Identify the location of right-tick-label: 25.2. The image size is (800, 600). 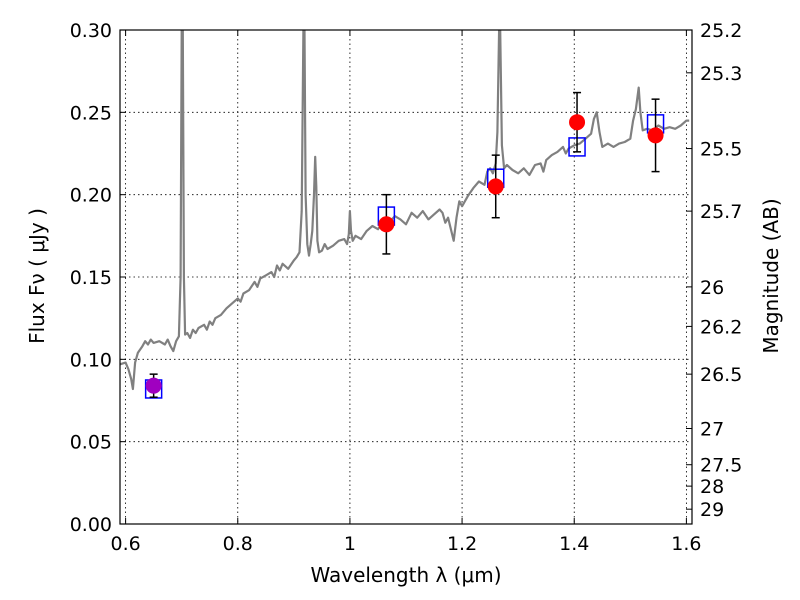
(721, 31).